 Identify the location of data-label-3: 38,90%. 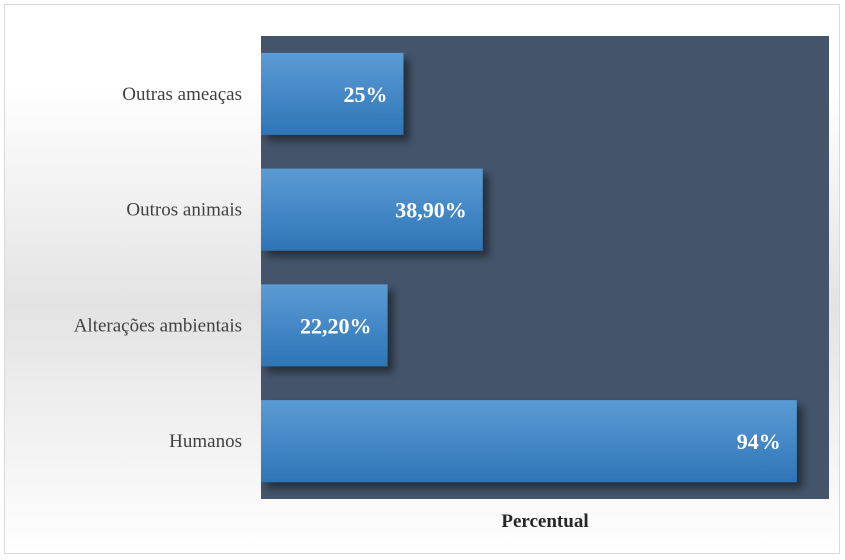
(431, 210).